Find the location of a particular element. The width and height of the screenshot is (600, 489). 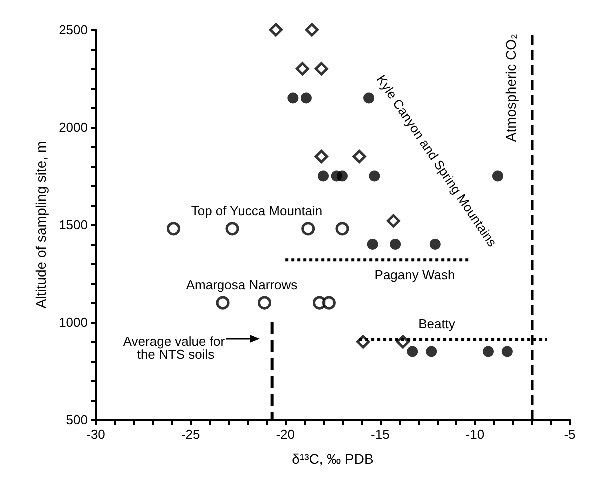

annotation: Pagany Wash is located at coordinates (415, 275).